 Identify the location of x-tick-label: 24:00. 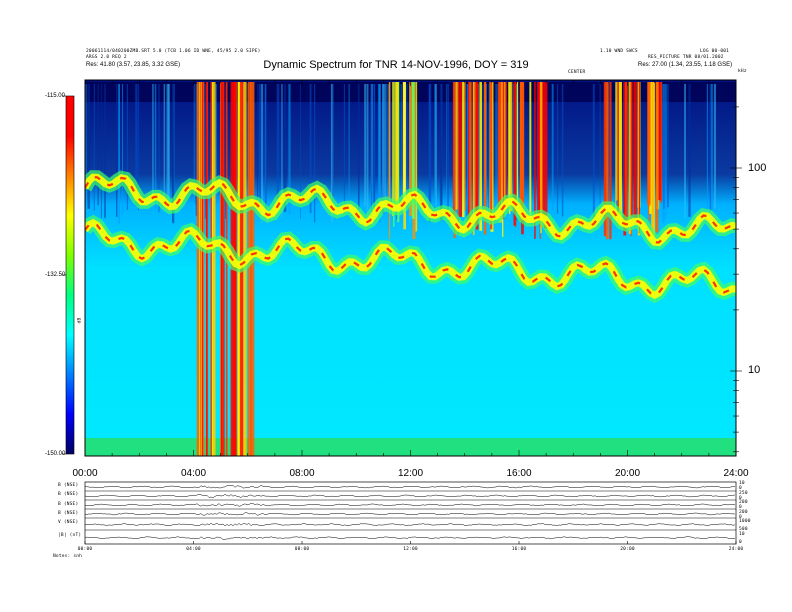
(736, 473).